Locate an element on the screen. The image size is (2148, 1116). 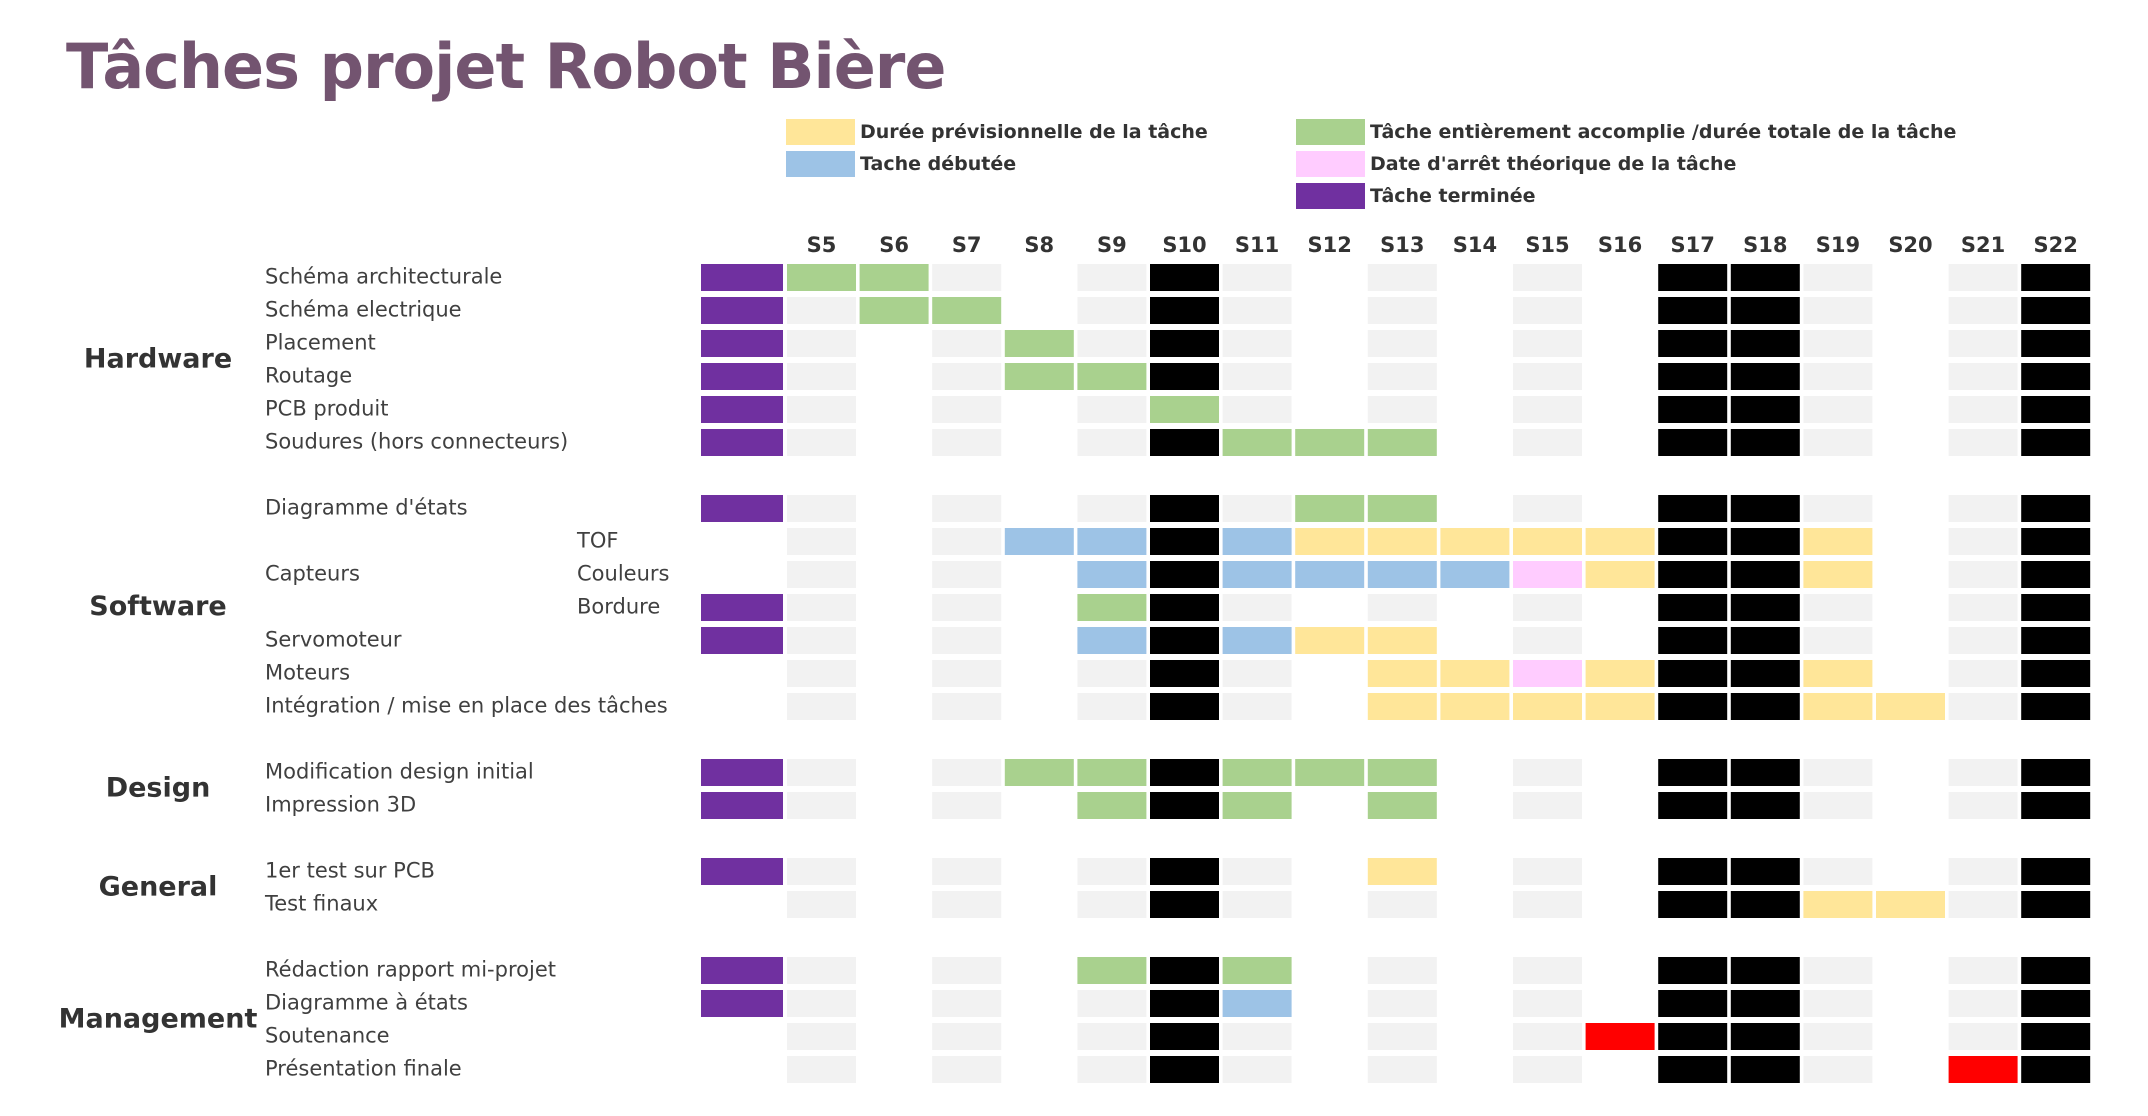
subtask-label: Bordure is located at coordinates (618, 607).